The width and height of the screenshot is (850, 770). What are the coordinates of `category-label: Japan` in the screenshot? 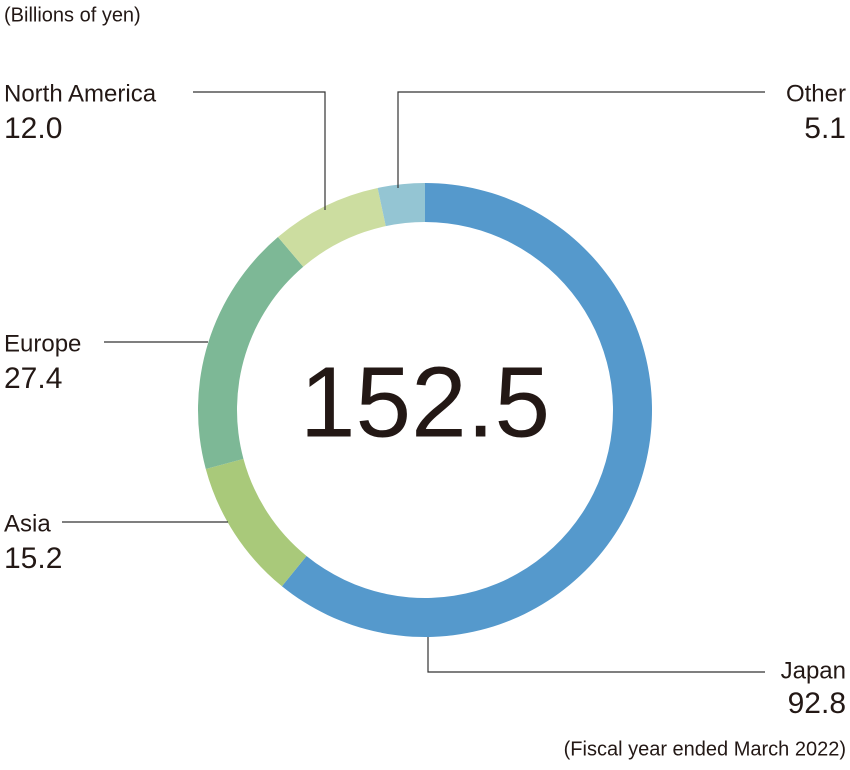 It's located at (813, 670).